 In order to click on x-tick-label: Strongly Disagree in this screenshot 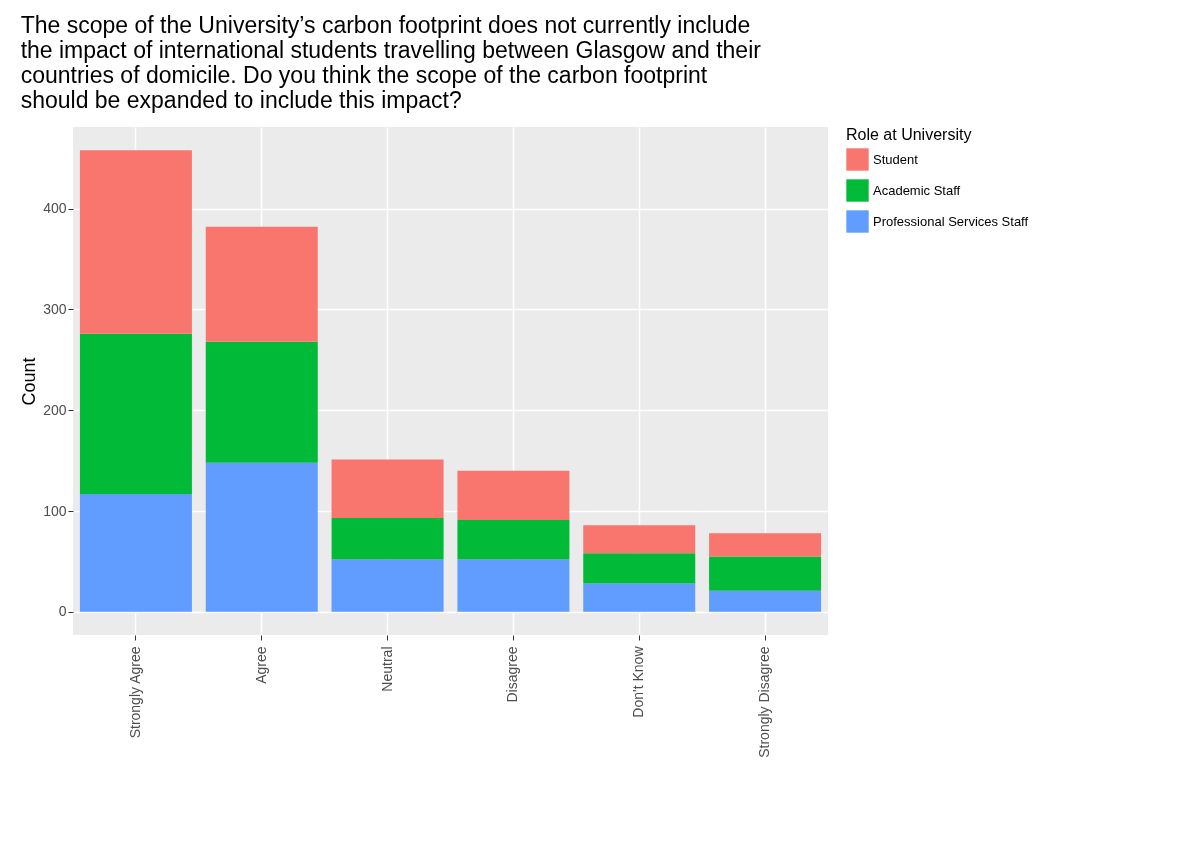, I will do `click(764, 702)`.